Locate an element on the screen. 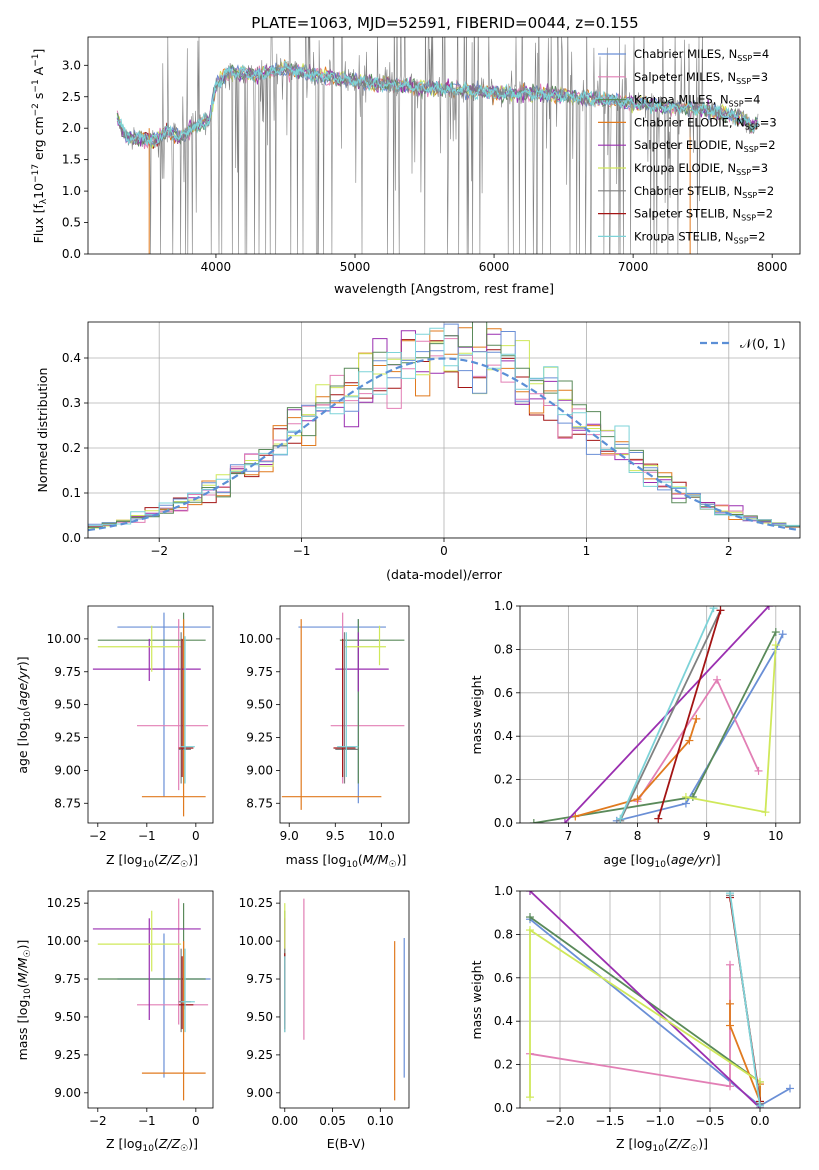 The width and height of the screenshot is (819, 1170). legend-label: Salpeter MILES, NSSP=3 is located at coordinates (701, 78).